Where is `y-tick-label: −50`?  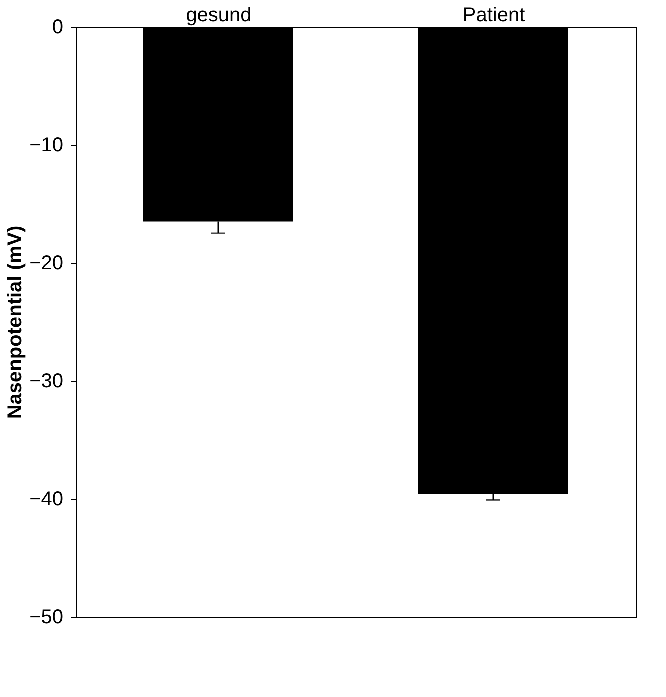 y-tick-label: −50 is located at coordinates (47, 617).